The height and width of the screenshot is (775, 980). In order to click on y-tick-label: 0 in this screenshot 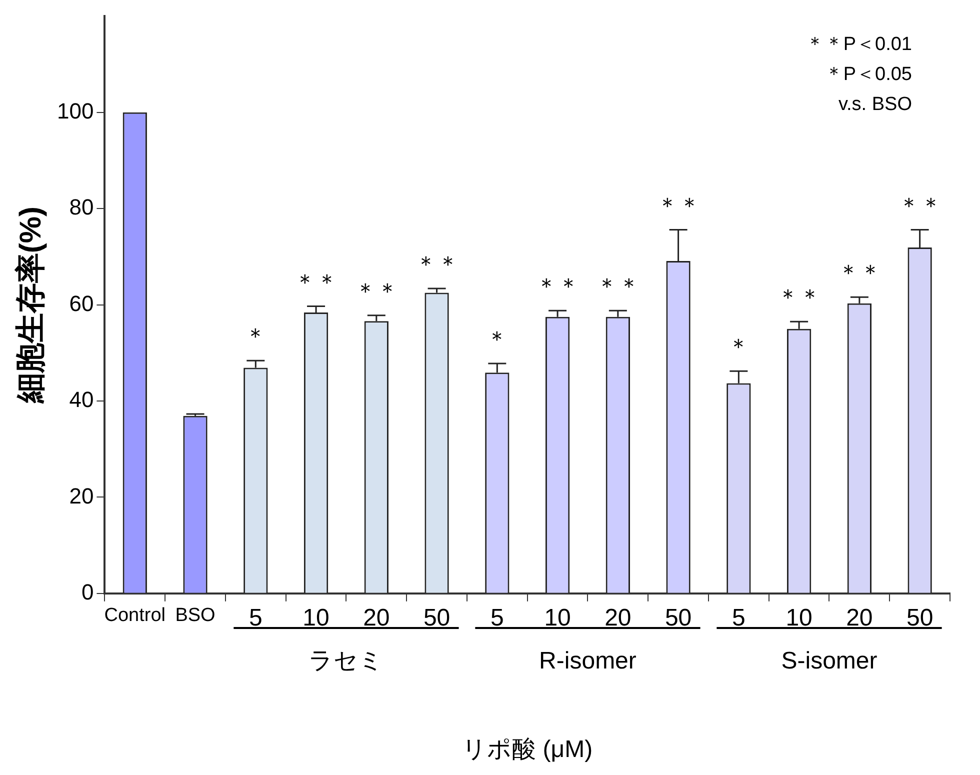, I will do `click(87, 591)`.